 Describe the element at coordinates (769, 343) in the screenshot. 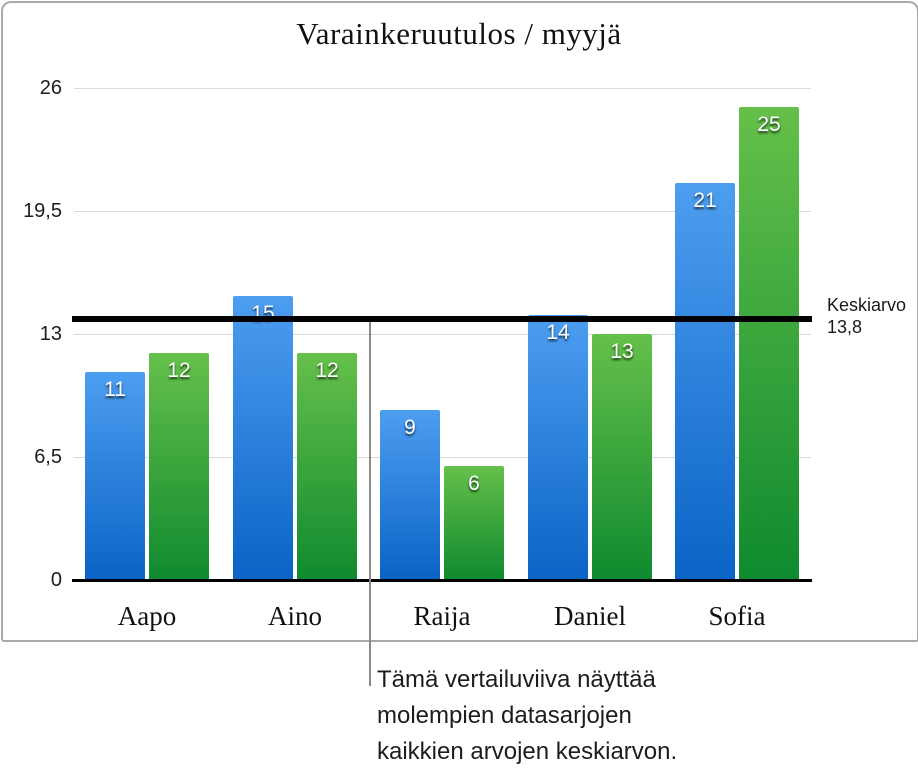

I see `bar-green-series-sofia: 25` at that location.